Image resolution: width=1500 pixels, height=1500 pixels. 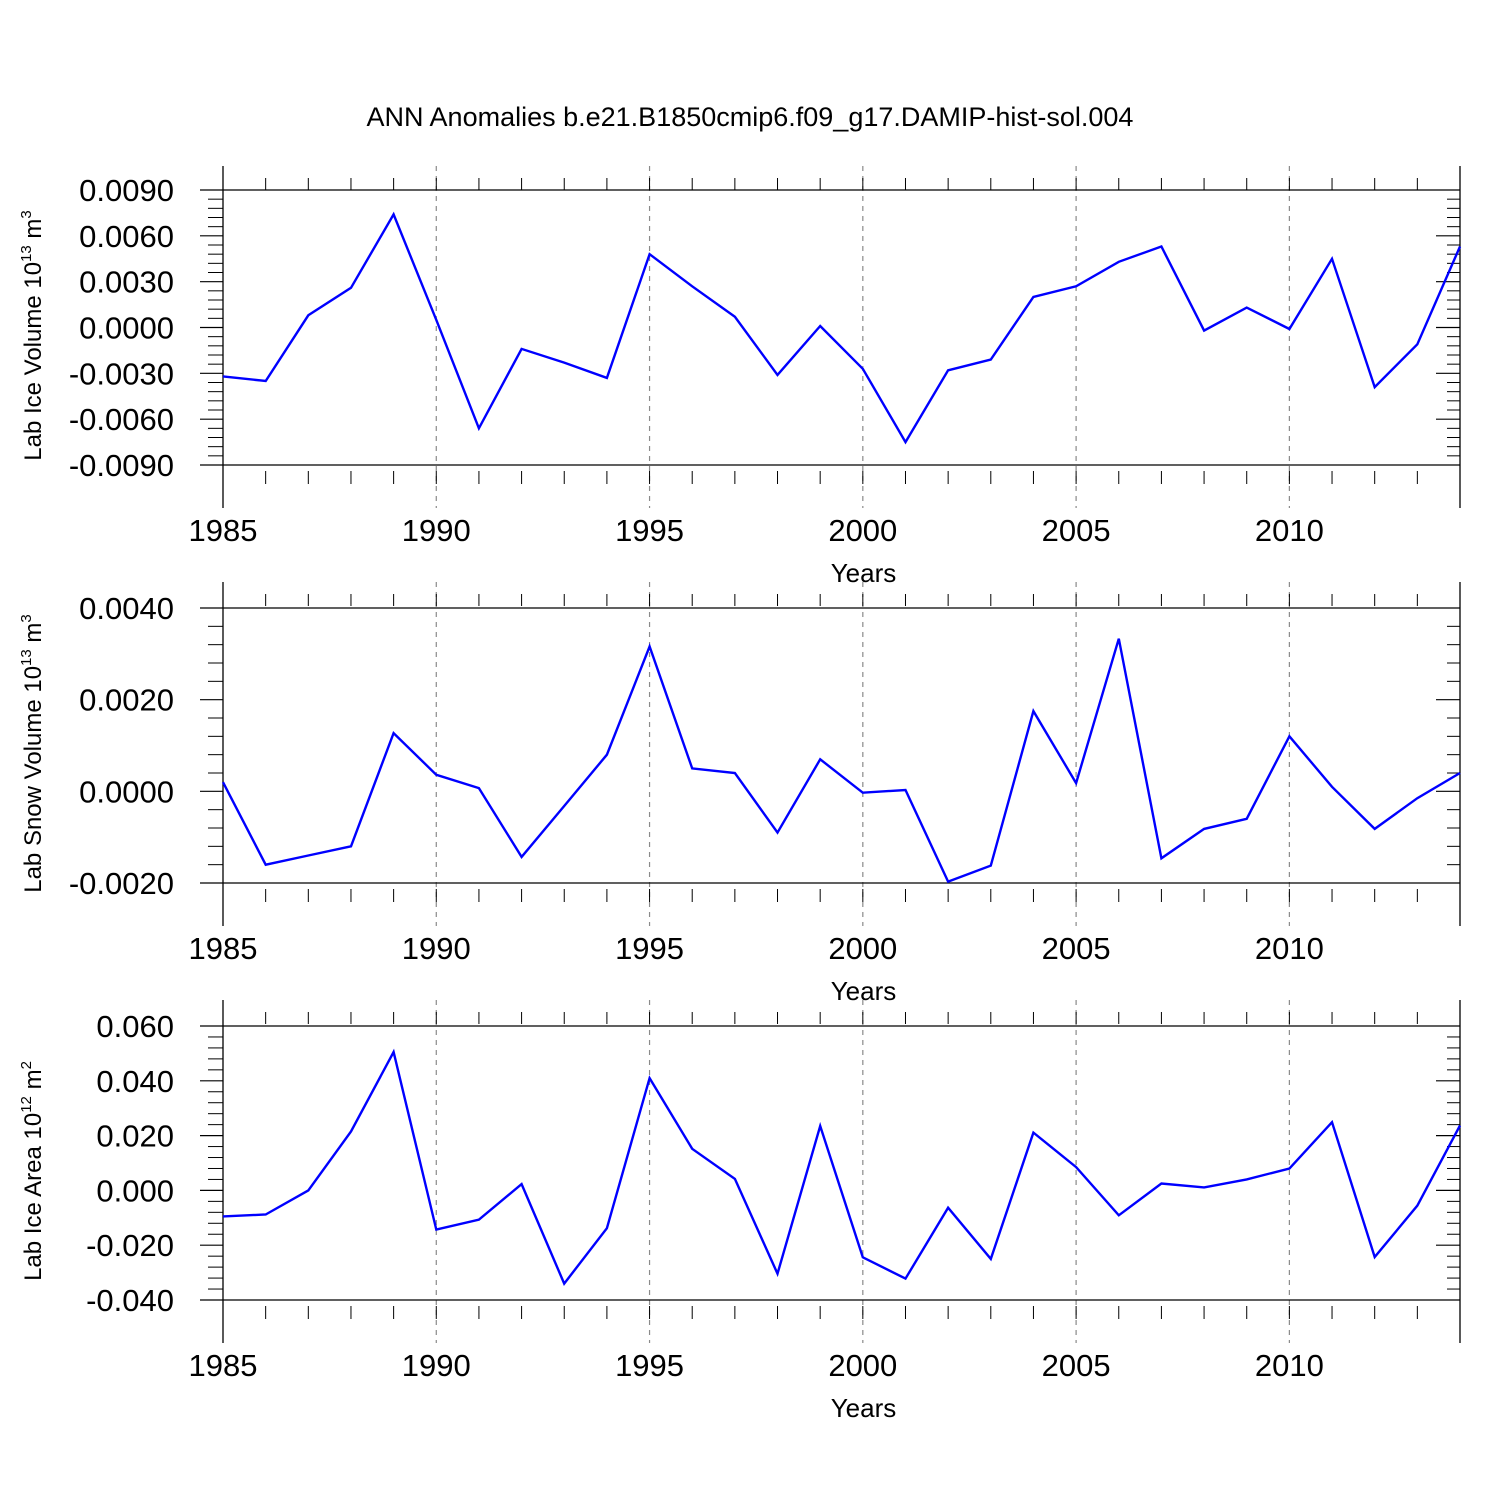 I want to click on y-tick-label: 0.0040, so click(x=126, y=608).